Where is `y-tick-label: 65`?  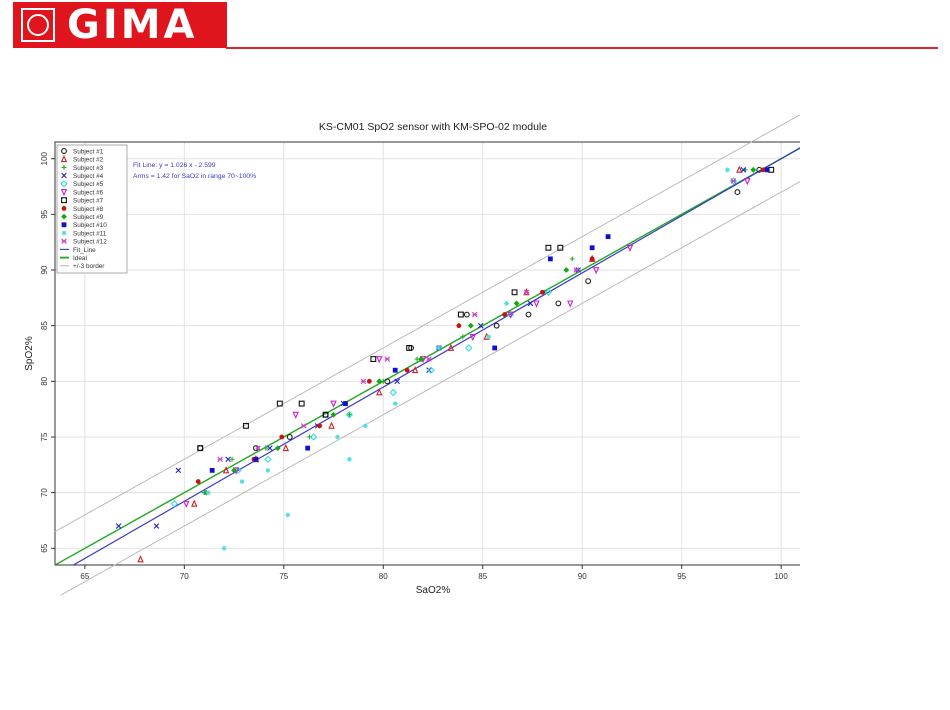
y-tick-label: 65 is located at coordinates (44, 547).